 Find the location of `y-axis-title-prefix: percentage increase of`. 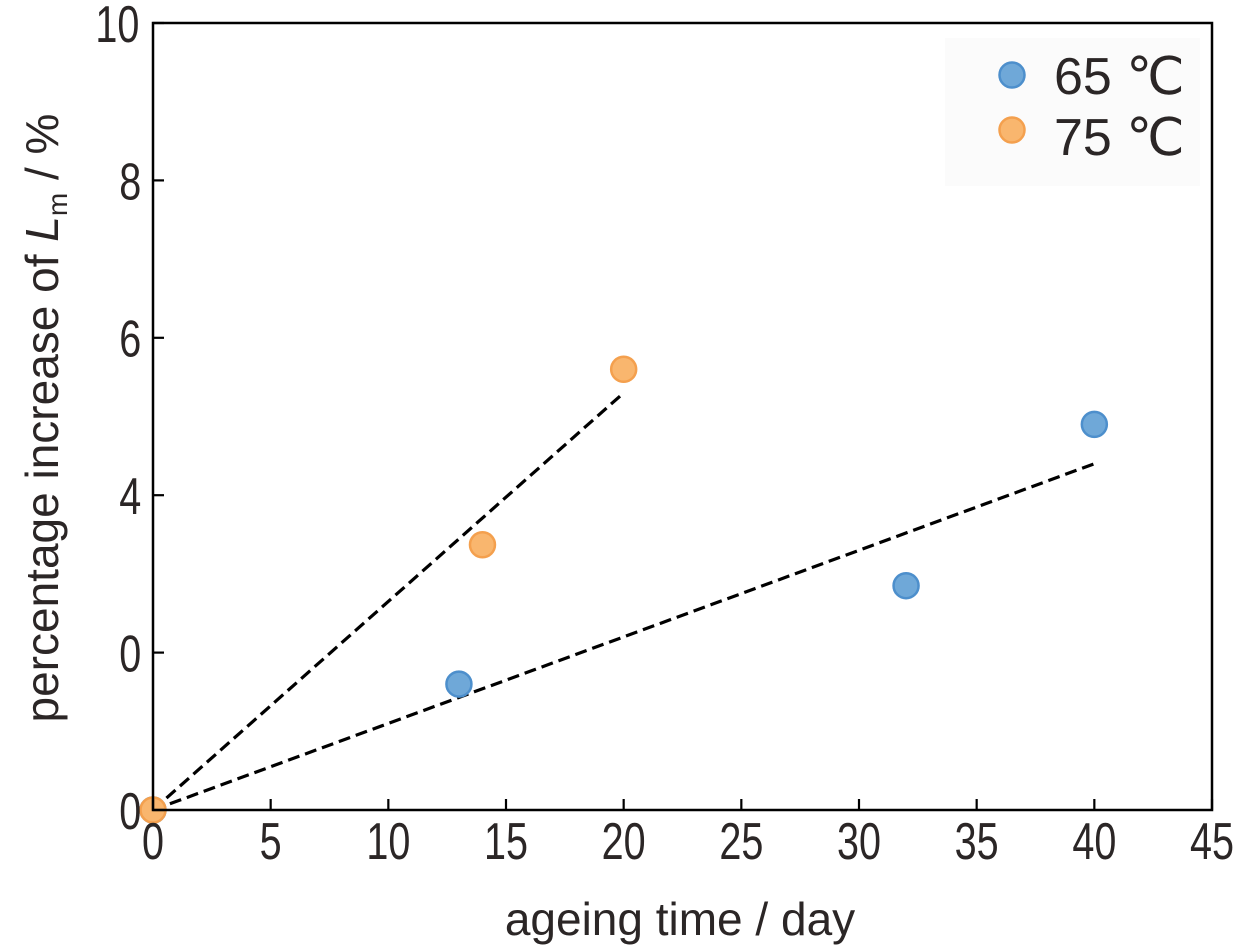

y-axis-title-prefix: percentage increase of is located at coordinates (42, 482).